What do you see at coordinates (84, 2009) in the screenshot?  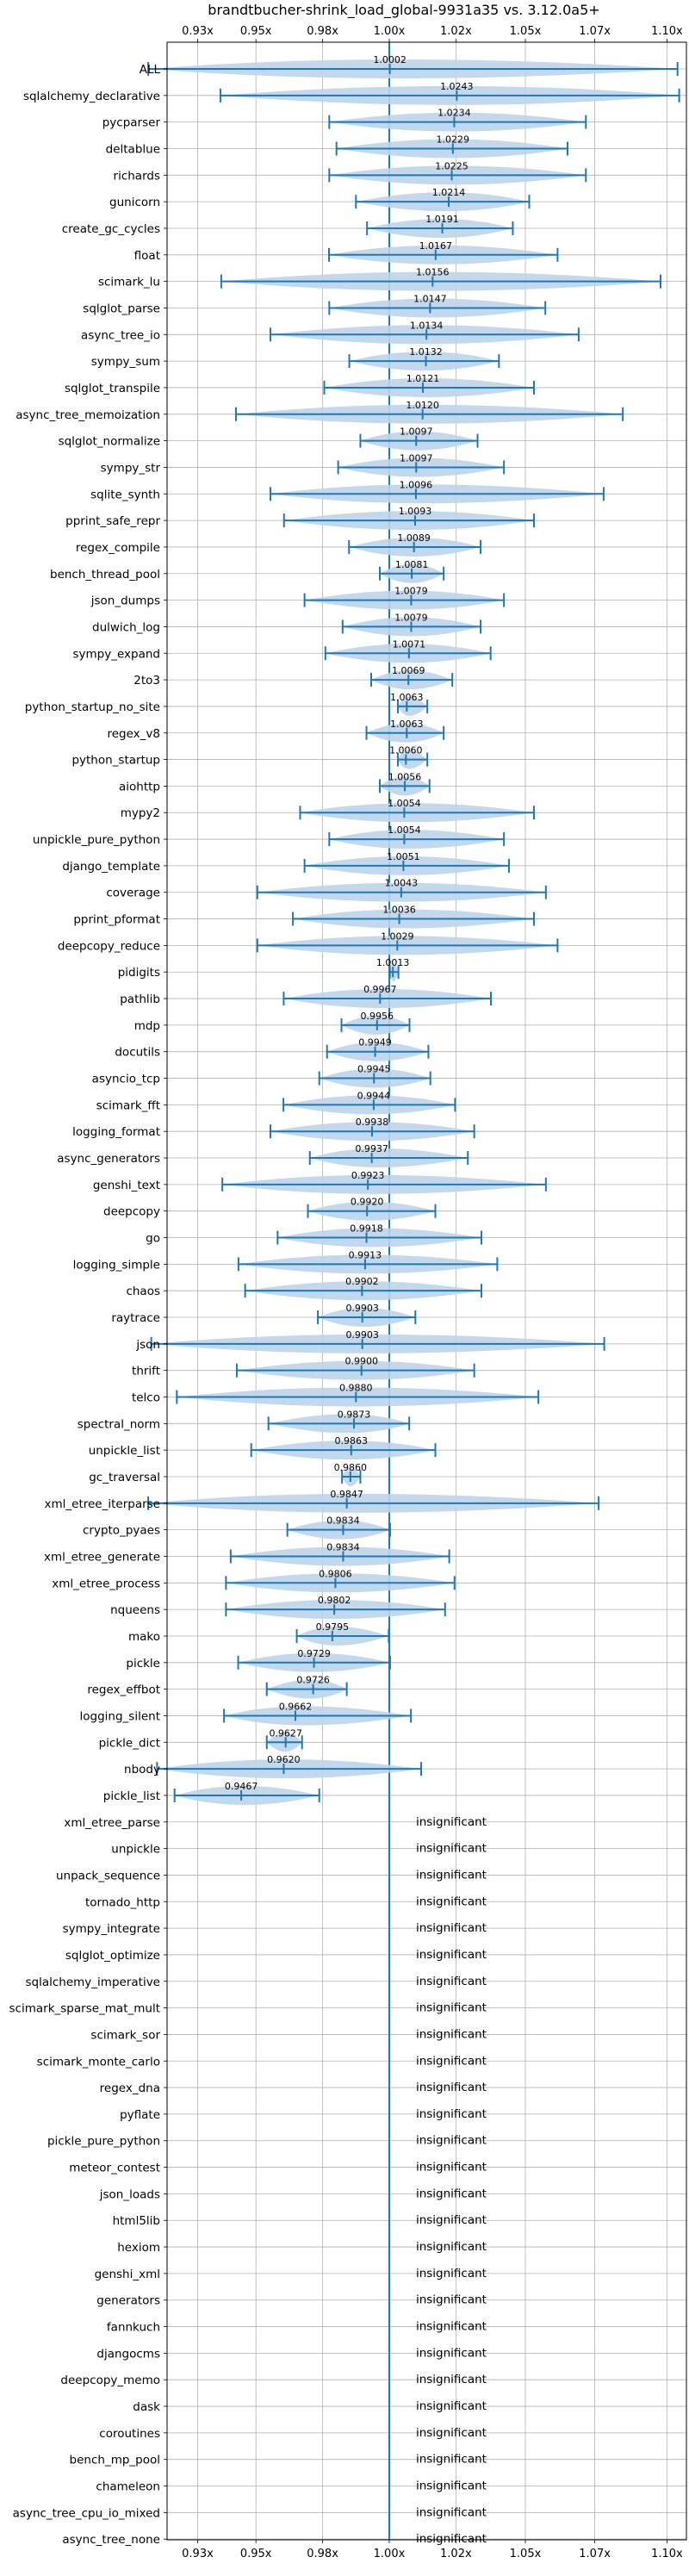 I see `category-label: scimark_sparse_mat_mult` at bounding box center [84, 2009].